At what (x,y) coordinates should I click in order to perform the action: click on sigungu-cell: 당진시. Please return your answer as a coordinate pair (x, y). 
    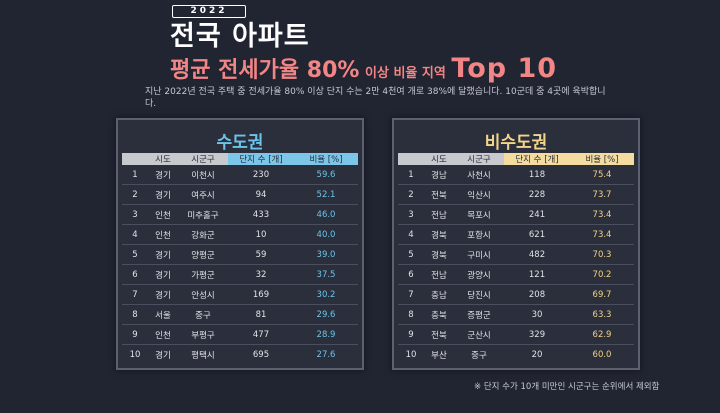
    Looking at the image, I should click on (479, 294).